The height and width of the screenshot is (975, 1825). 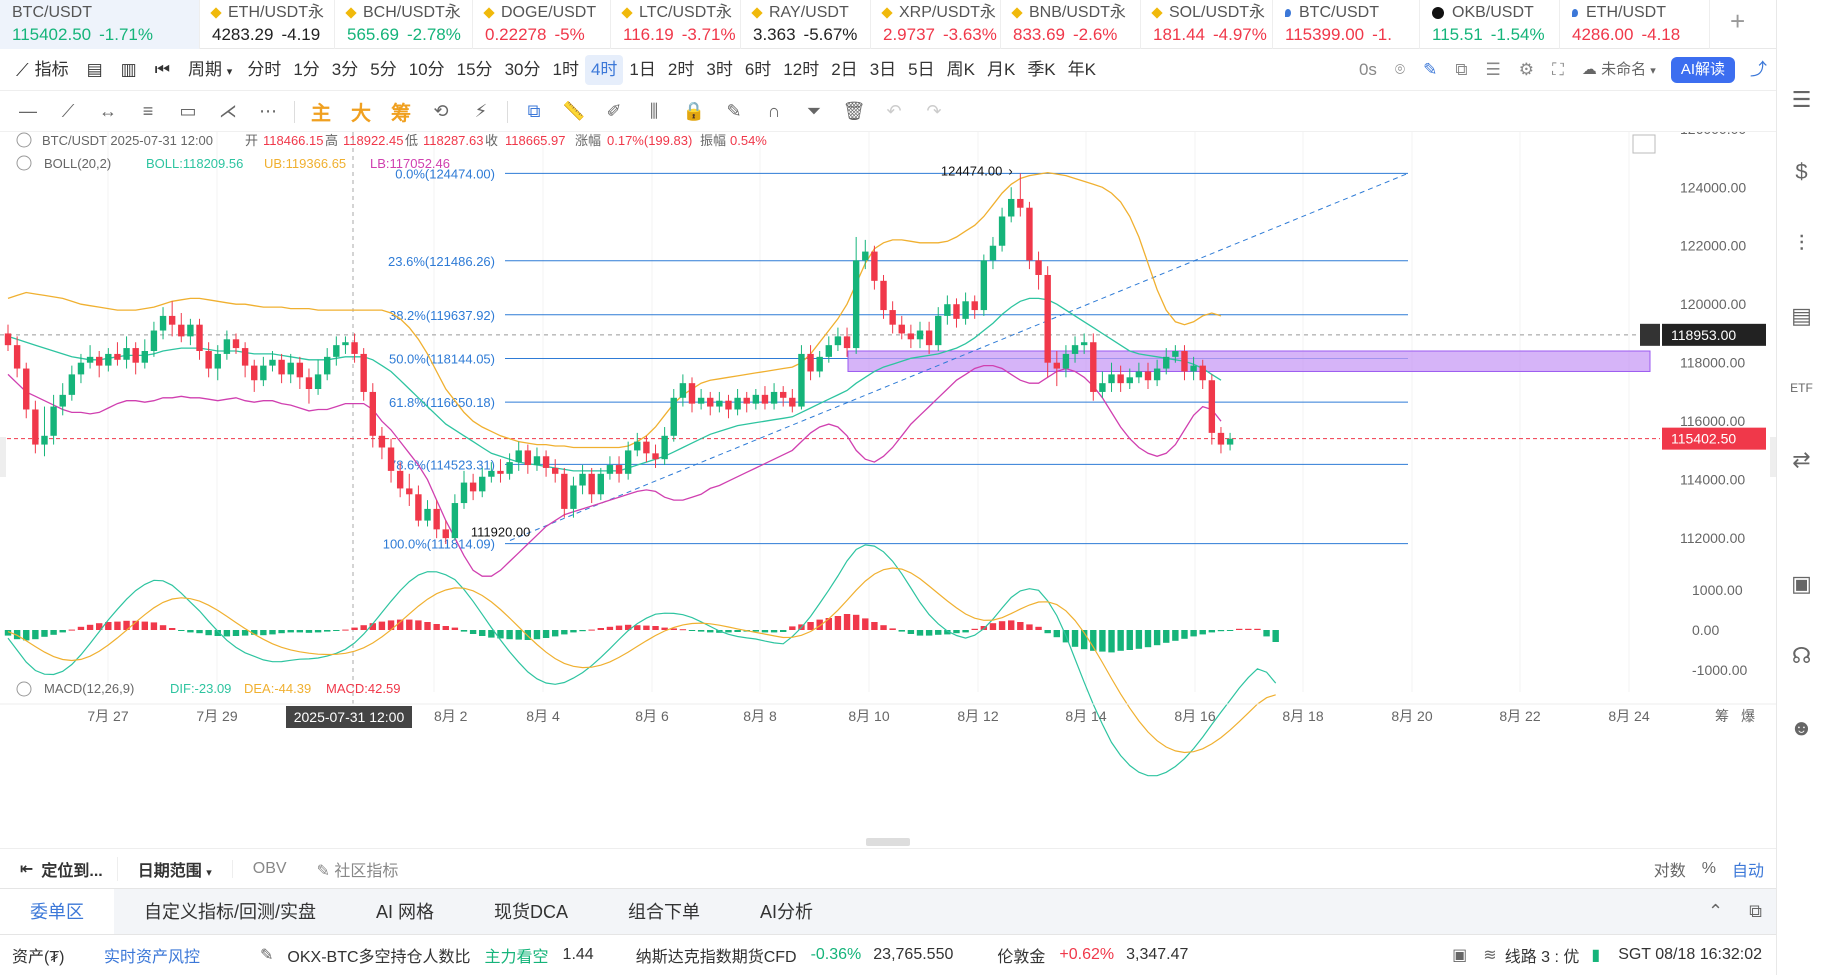 I want to click on right-collapse-handle, so click(x=1773, y=457).